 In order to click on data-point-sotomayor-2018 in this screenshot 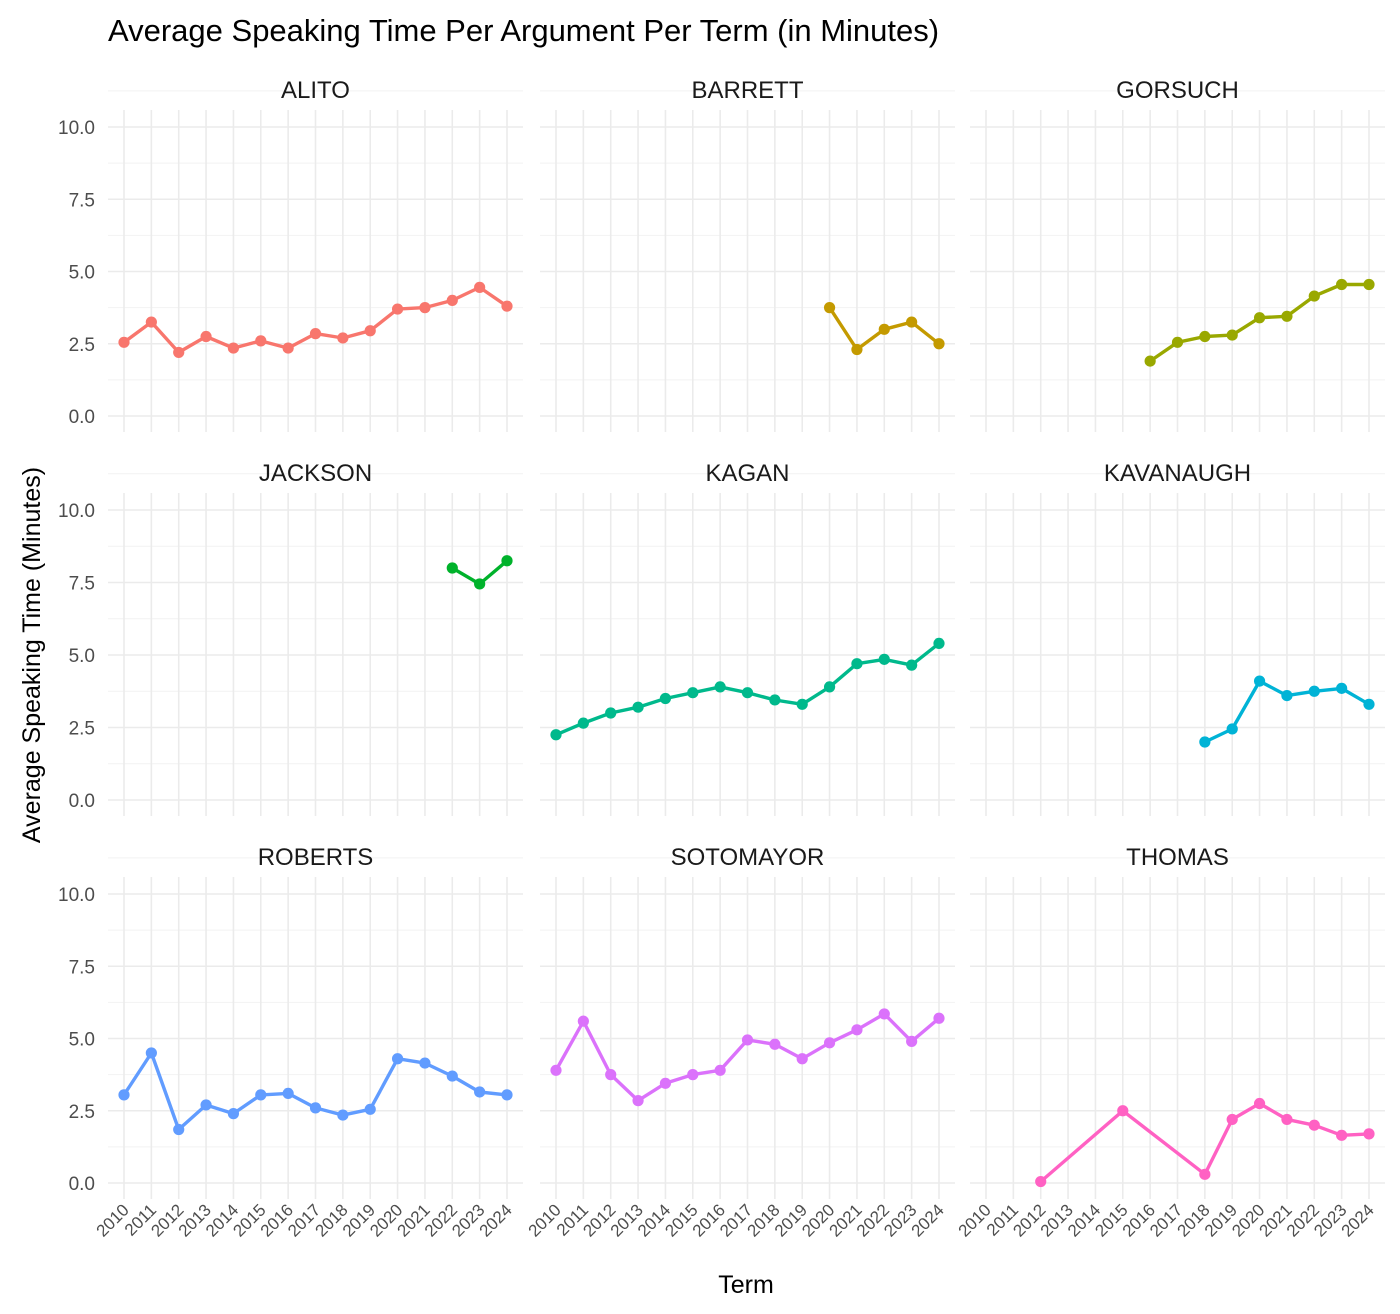, I will do `click(775, 1044)`.